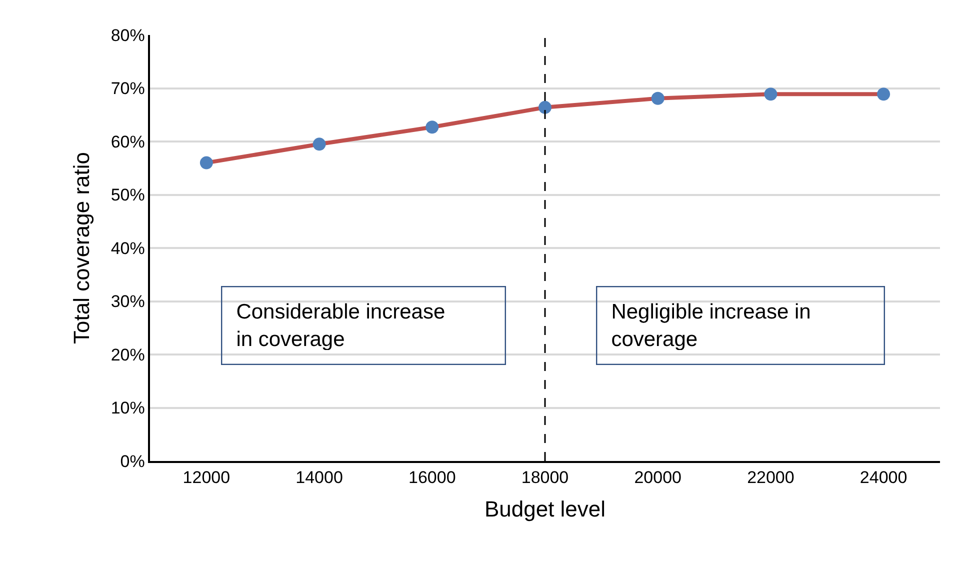 This screenshot has height=577, width=956. I want to click on x-tick-label: 14000, so click(319, 478).